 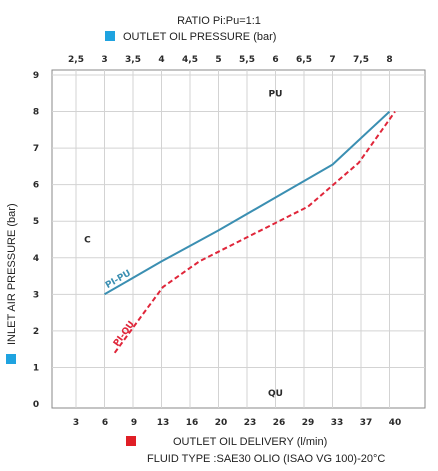 I want to click on bottom-tick-label: 13, so click(x=163, y=423).